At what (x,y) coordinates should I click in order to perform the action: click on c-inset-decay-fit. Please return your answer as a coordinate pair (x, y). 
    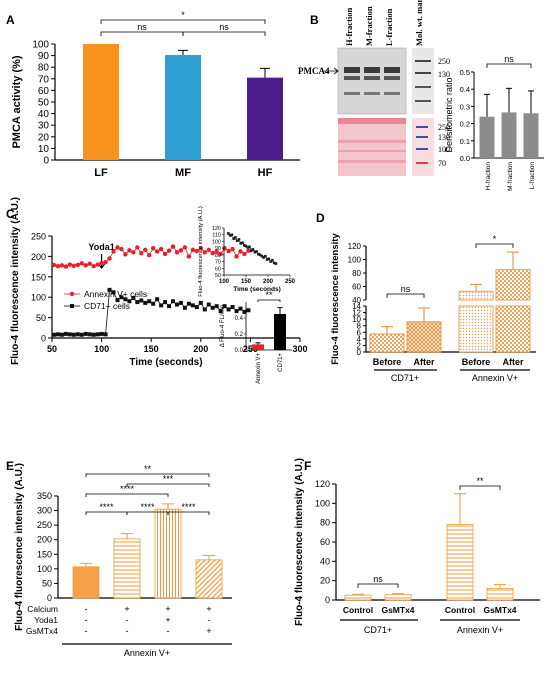
    Looking at the image, I should click on (252, 249).